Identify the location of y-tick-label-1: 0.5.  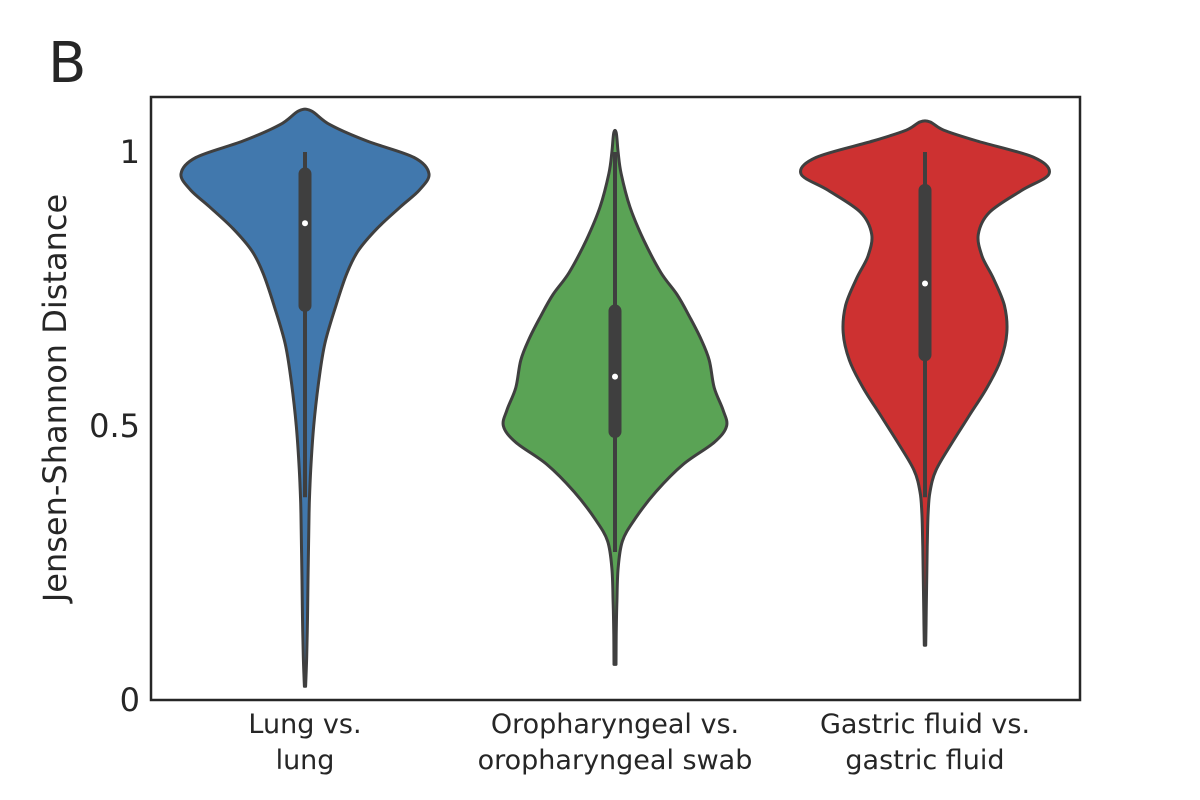
(114, 426).